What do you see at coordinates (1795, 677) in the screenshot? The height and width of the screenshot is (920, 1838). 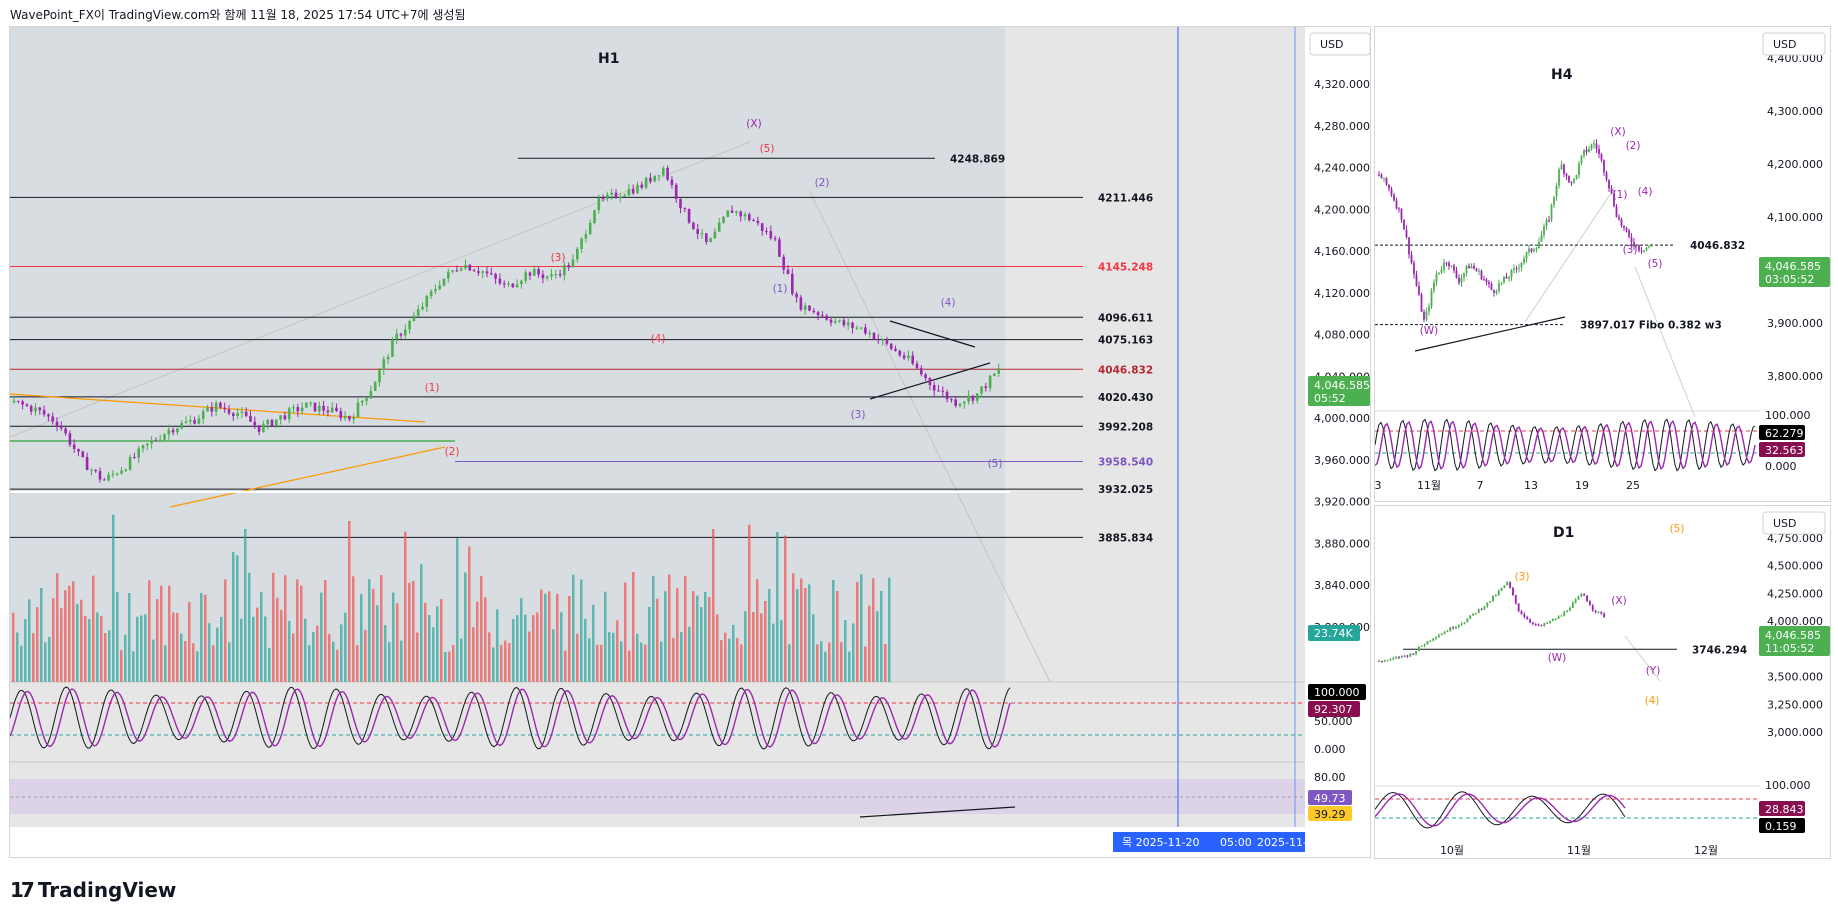 I see `d1-y-tick-5: 3,500.000` at bounding box center [1795, 677].